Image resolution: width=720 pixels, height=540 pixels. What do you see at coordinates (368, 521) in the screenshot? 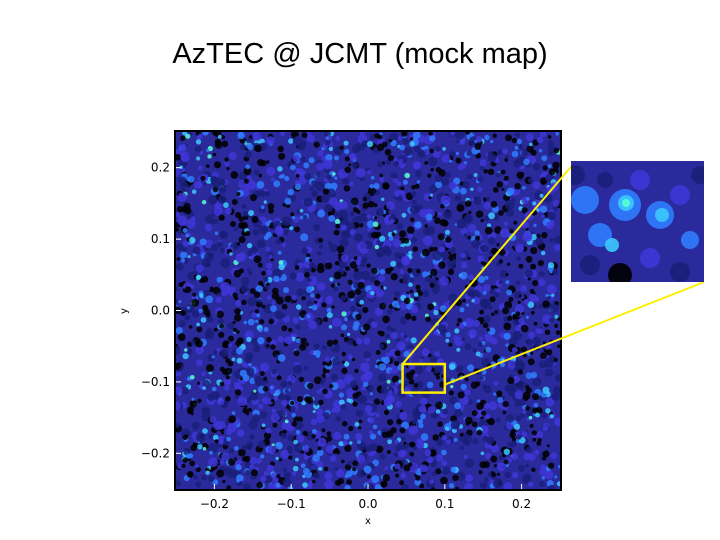
I see `x-axis-label: x` at bounding box center [368, 521].